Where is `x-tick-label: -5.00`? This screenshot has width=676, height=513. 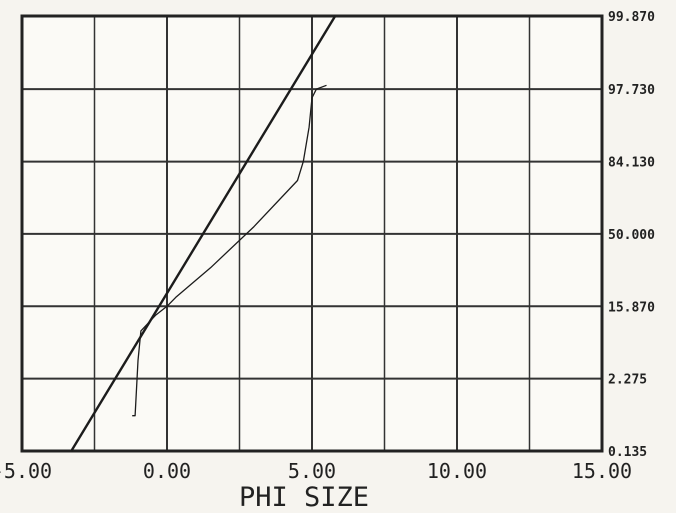
x-tick-label: -5.00 is located at coordinates (26, 471).